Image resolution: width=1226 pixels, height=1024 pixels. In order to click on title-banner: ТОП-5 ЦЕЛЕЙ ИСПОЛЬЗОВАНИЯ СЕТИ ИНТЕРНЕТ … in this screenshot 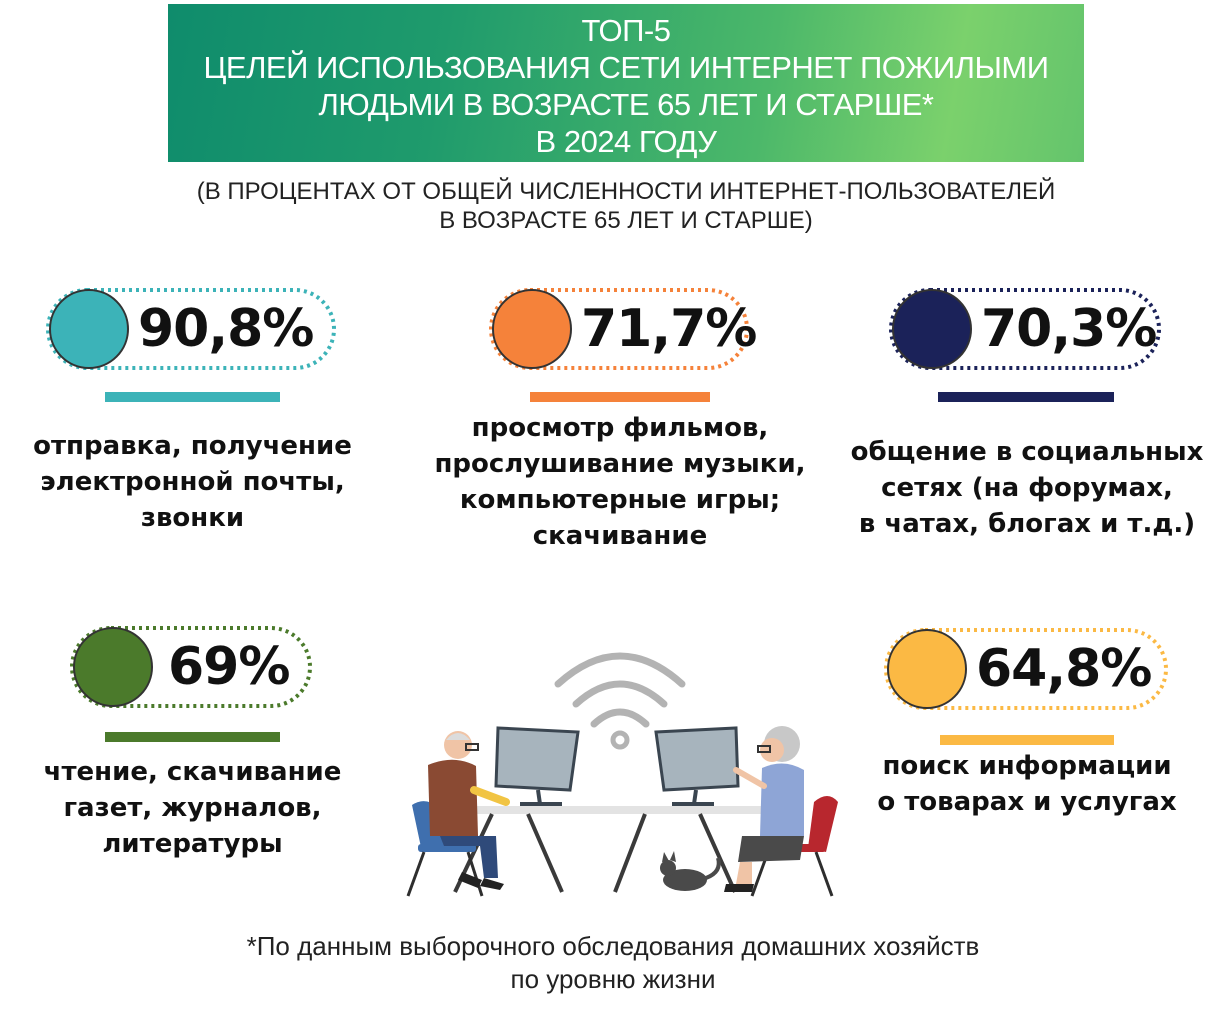, I will do `click(626, 83)`.